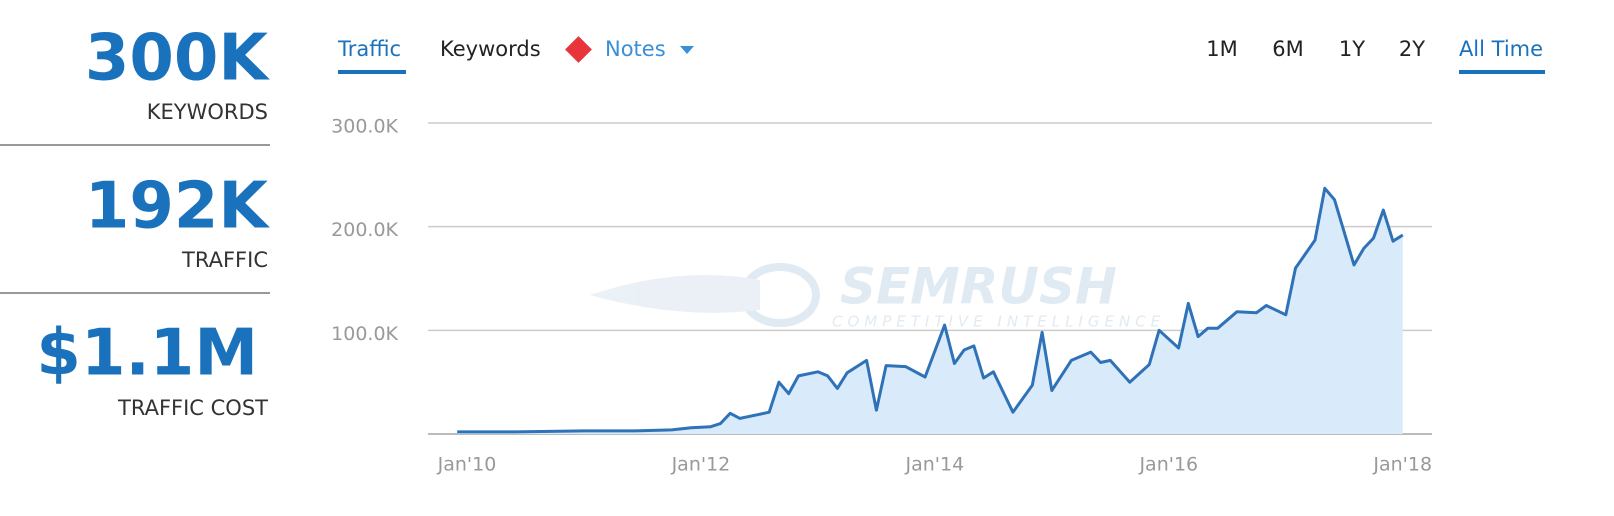 This screenshot has height=516, width=1614. I want to click on range-button: 1Y, so click(1352, 49).